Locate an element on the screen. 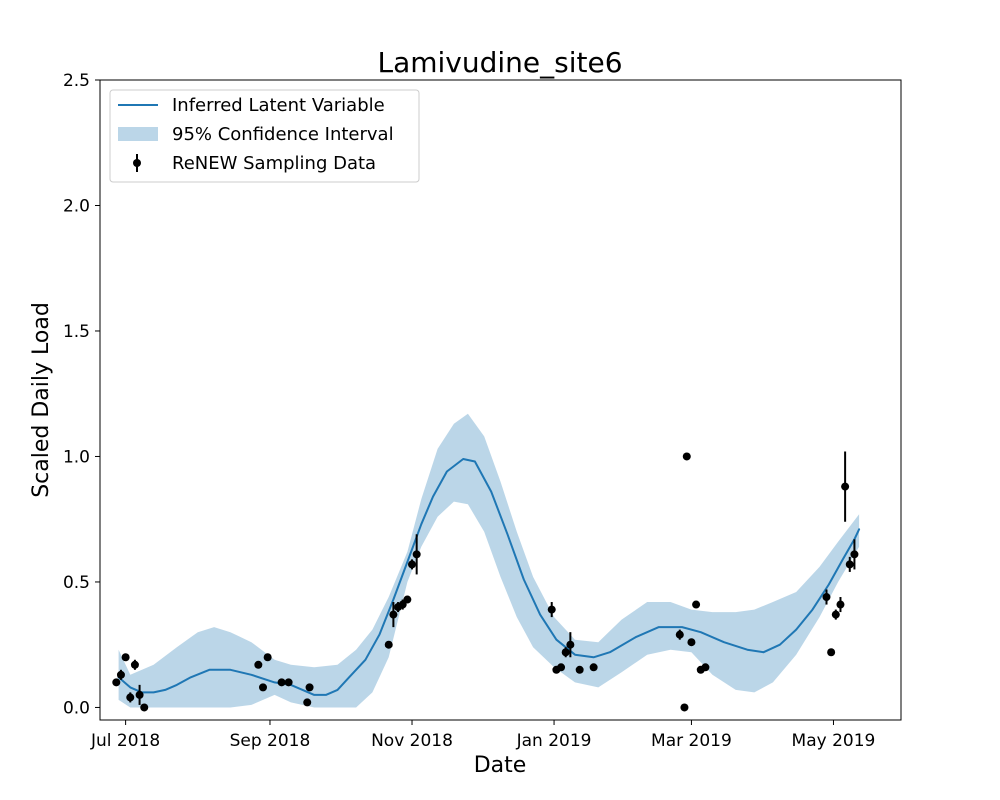 This screenshot has width=1000, height=800. legend-point-swatch is located at coordinates (137, 163).